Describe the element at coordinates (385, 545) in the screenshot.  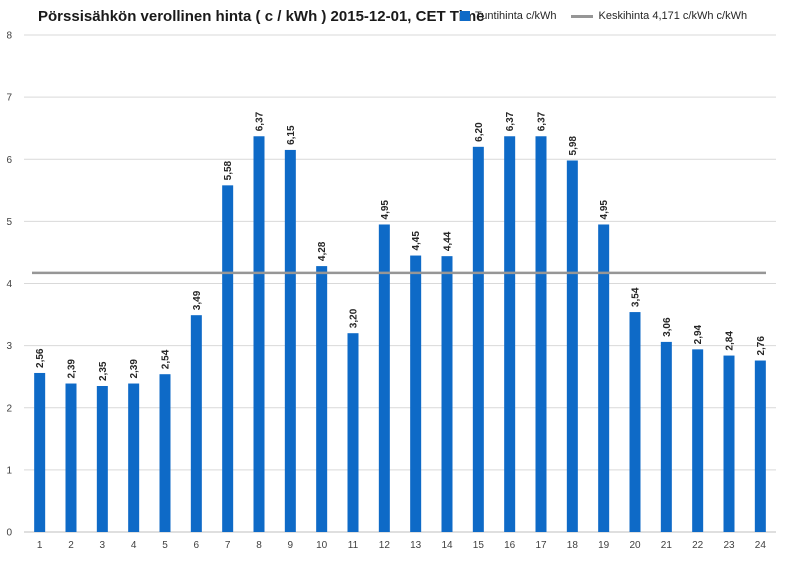
I see `x-tick-label: 12` at that location.